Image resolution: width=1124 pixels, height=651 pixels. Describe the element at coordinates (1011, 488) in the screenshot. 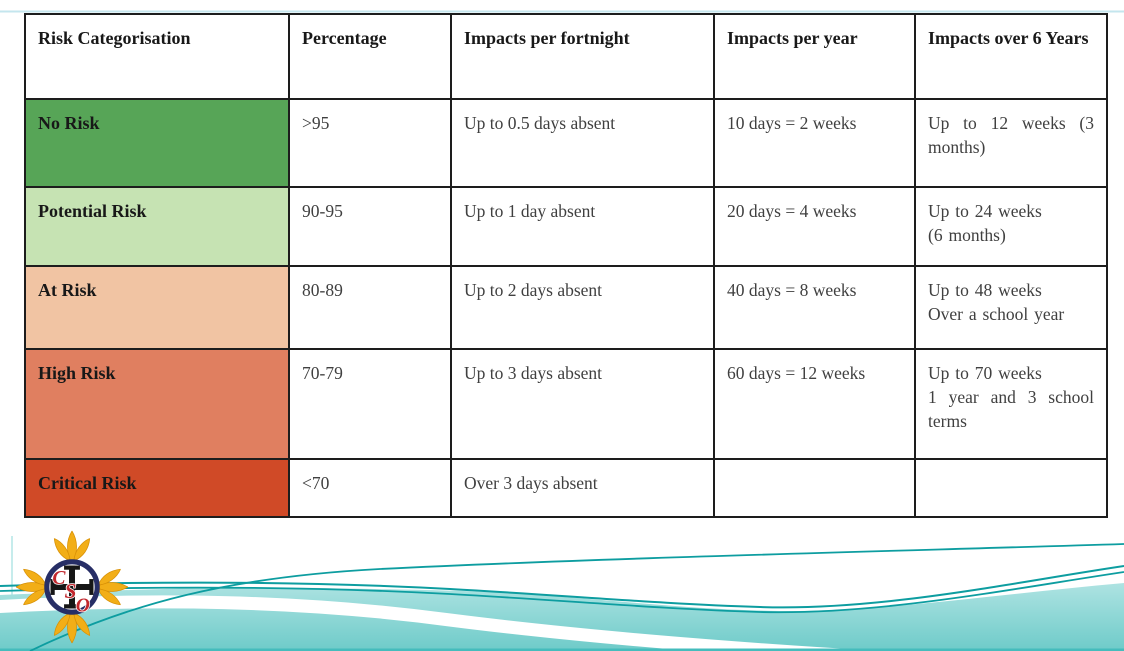

I see `impacts-6-years-cell` at that location.